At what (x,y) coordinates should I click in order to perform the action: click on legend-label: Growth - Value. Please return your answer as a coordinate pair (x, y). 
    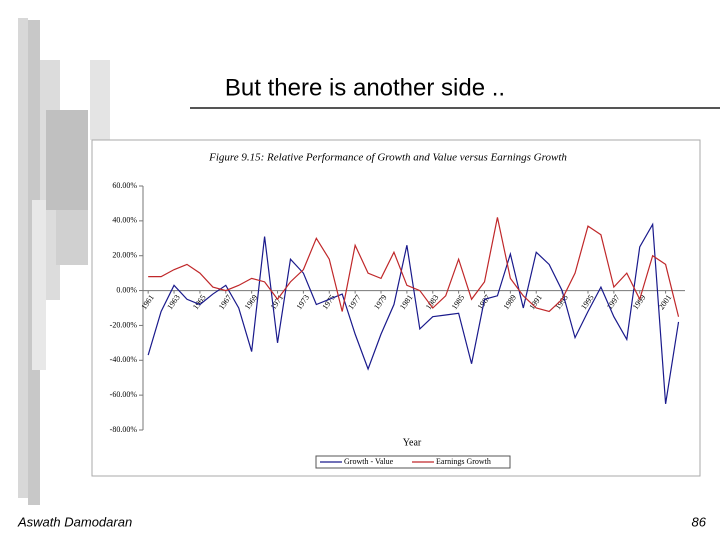
    Looking at the image, I should click on (369, 461).